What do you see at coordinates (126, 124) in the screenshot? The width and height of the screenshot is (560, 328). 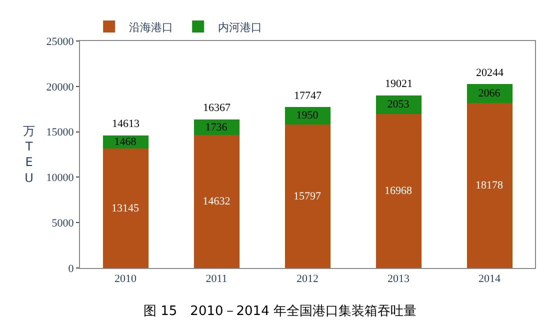 I see `total-label: 14613` at bounding box center [126, 124].